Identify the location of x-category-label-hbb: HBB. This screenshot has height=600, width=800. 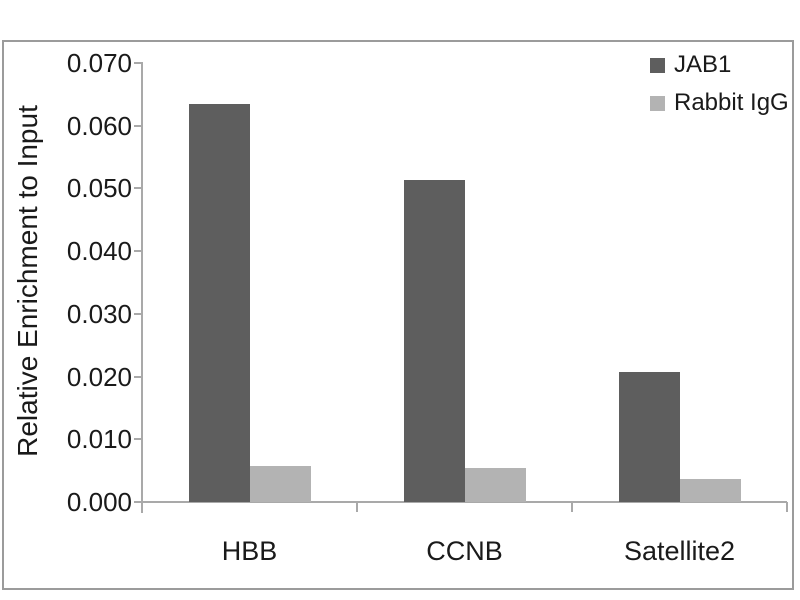
(249, 551).